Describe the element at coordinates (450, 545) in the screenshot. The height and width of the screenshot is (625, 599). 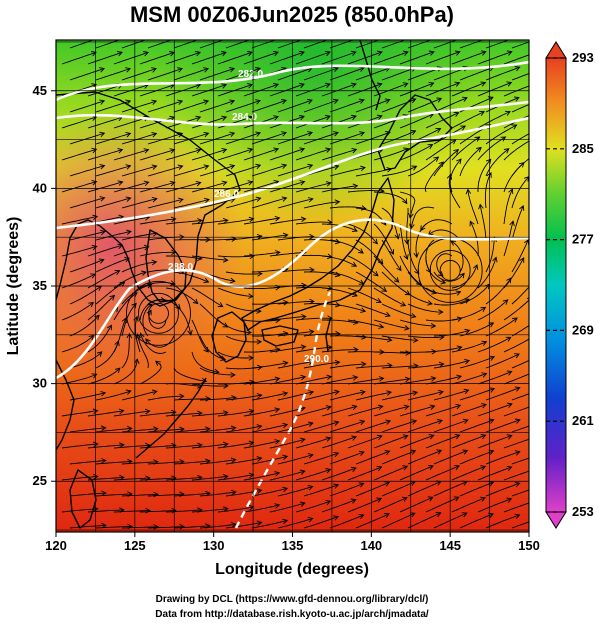
I see `x-tick-label: 145` at that location.